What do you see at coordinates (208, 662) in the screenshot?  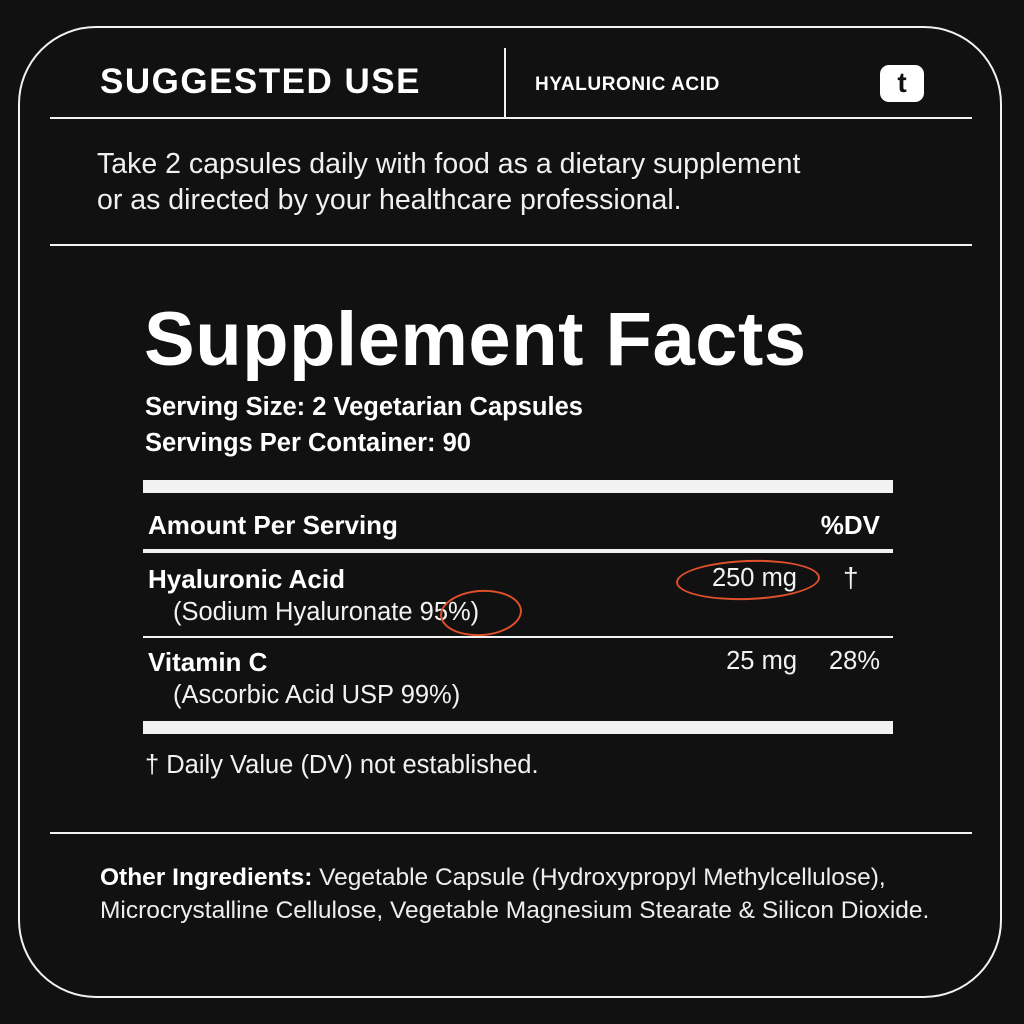 I see `ingredient-name: Vitamin C` at bounding box center [208, 662].